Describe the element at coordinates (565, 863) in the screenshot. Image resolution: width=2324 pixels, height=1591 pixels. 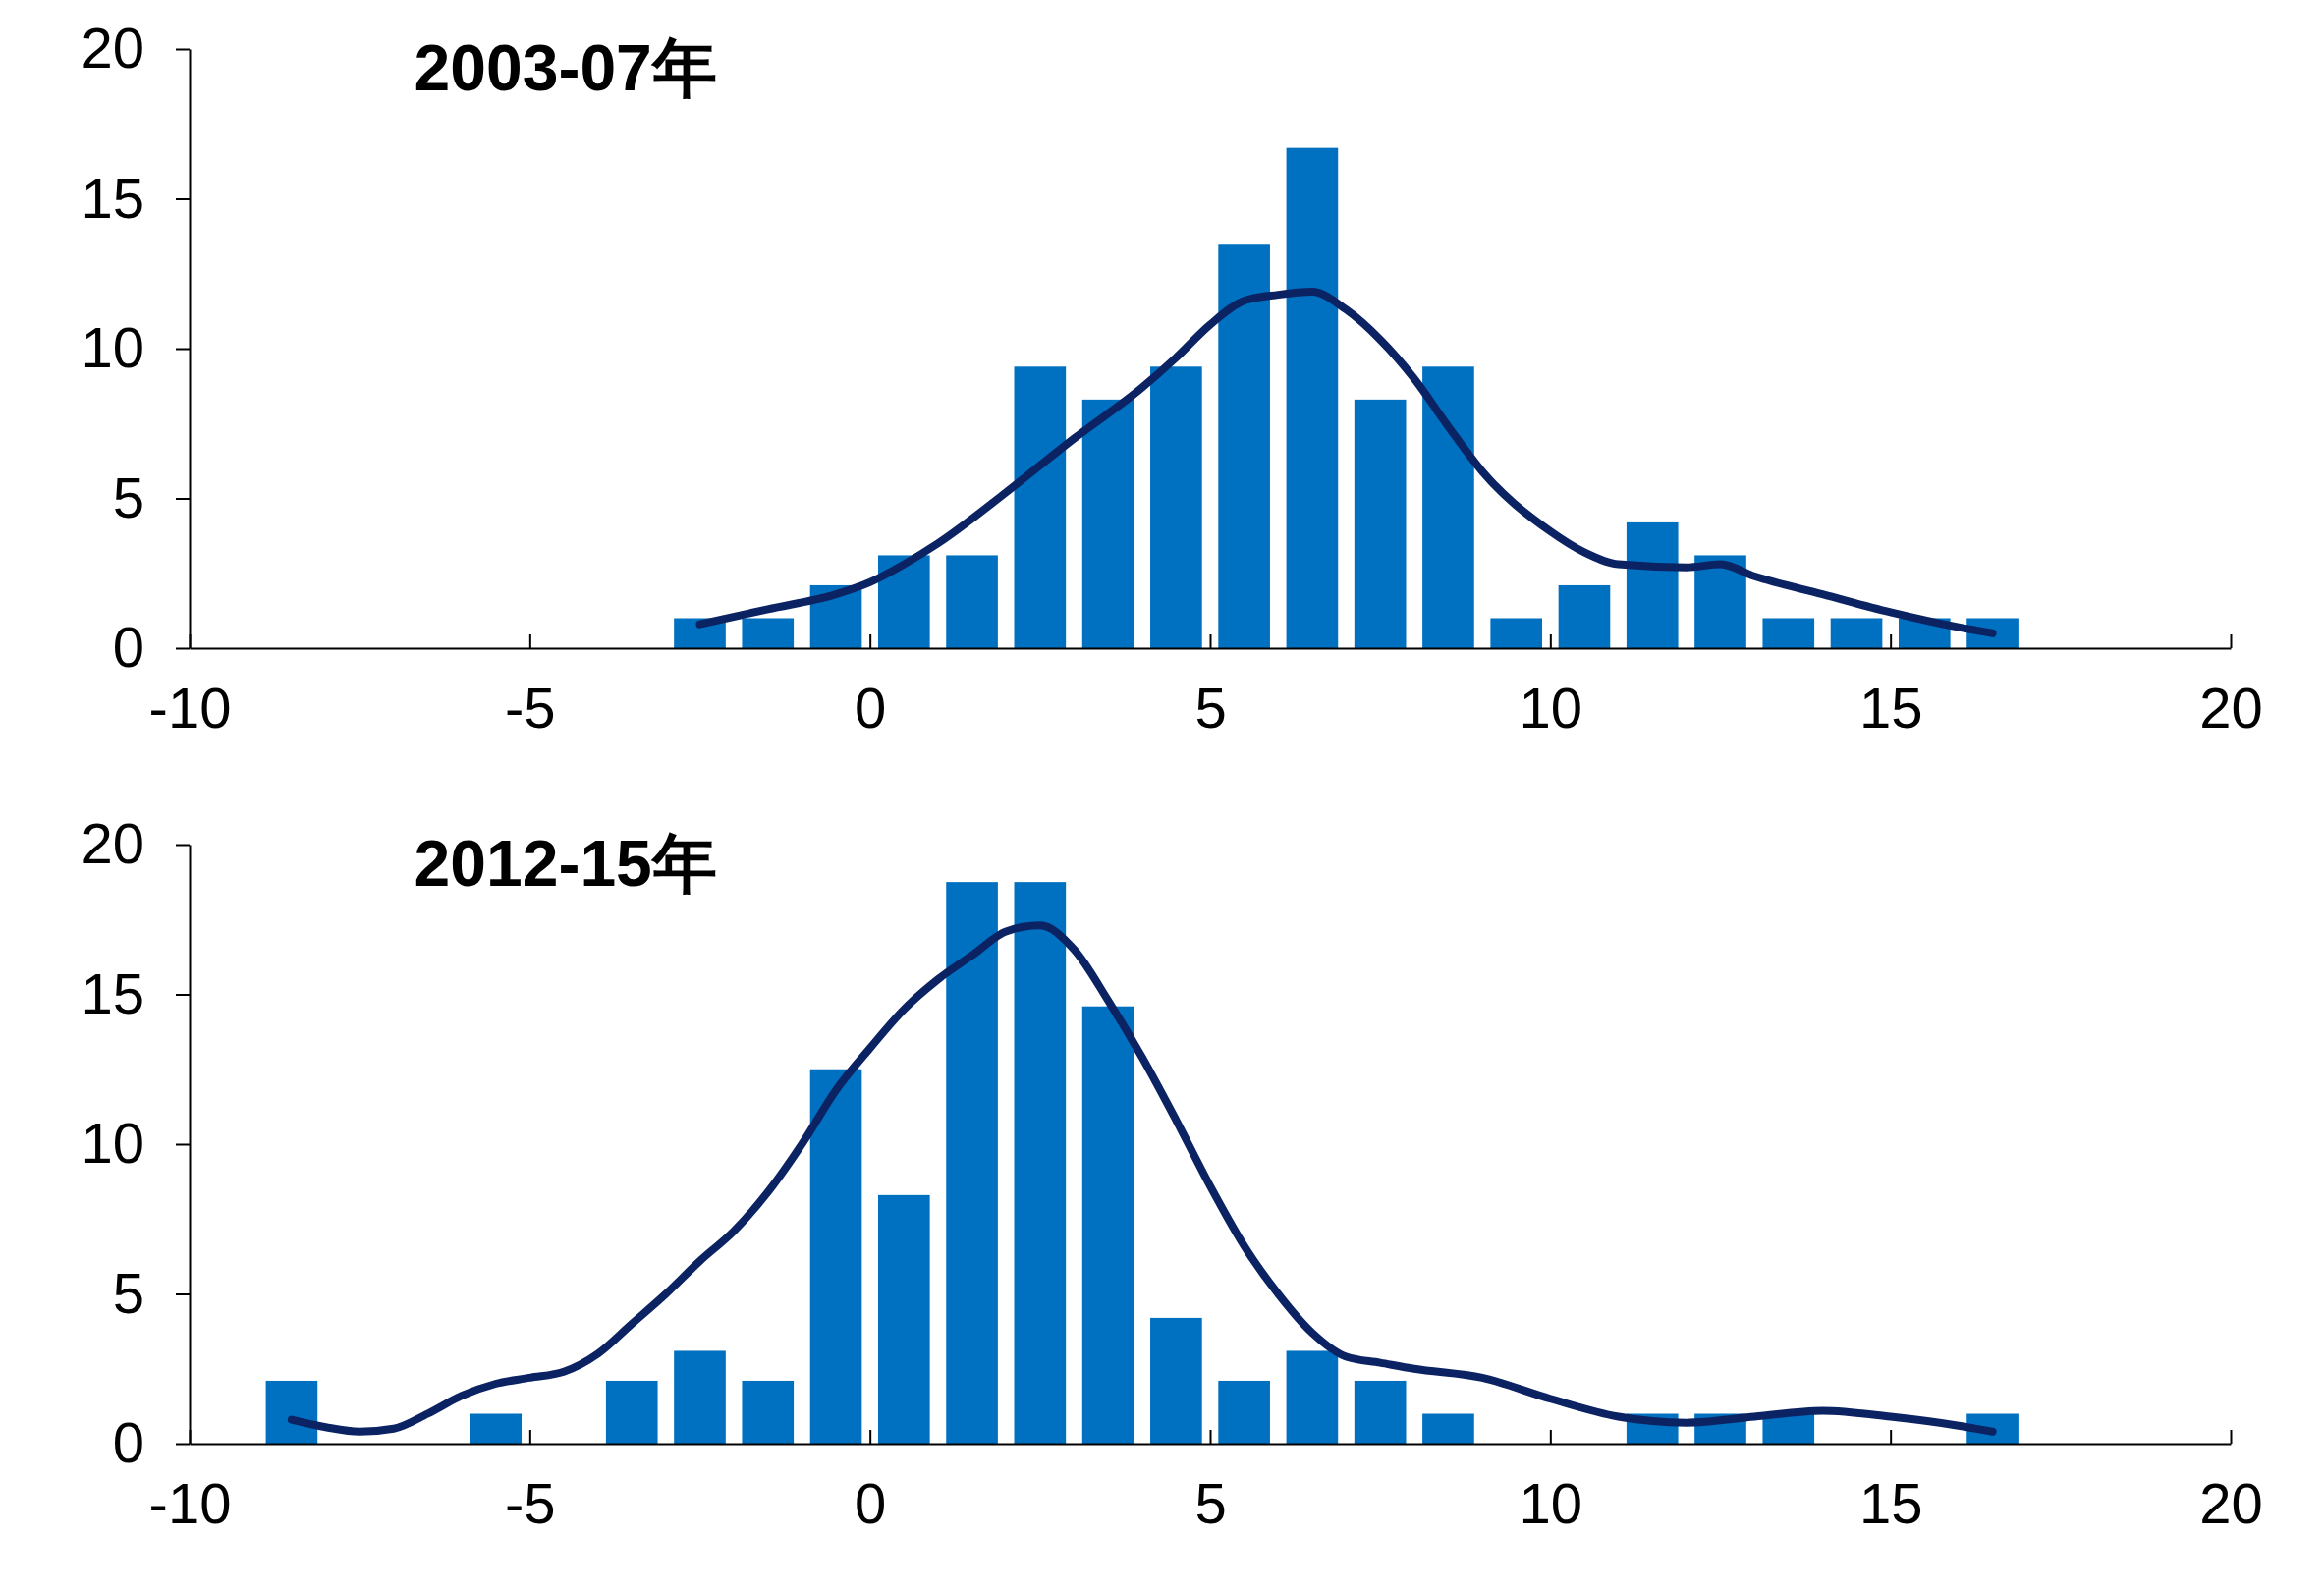
I see `chart-title: 2012-15年` at that location.